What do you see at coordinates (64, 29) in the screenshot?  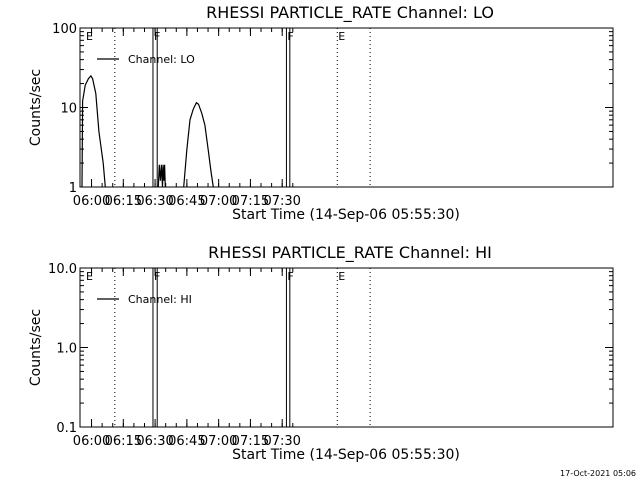 I see `y-tick-label: 100` at bounding box center [64, 29].